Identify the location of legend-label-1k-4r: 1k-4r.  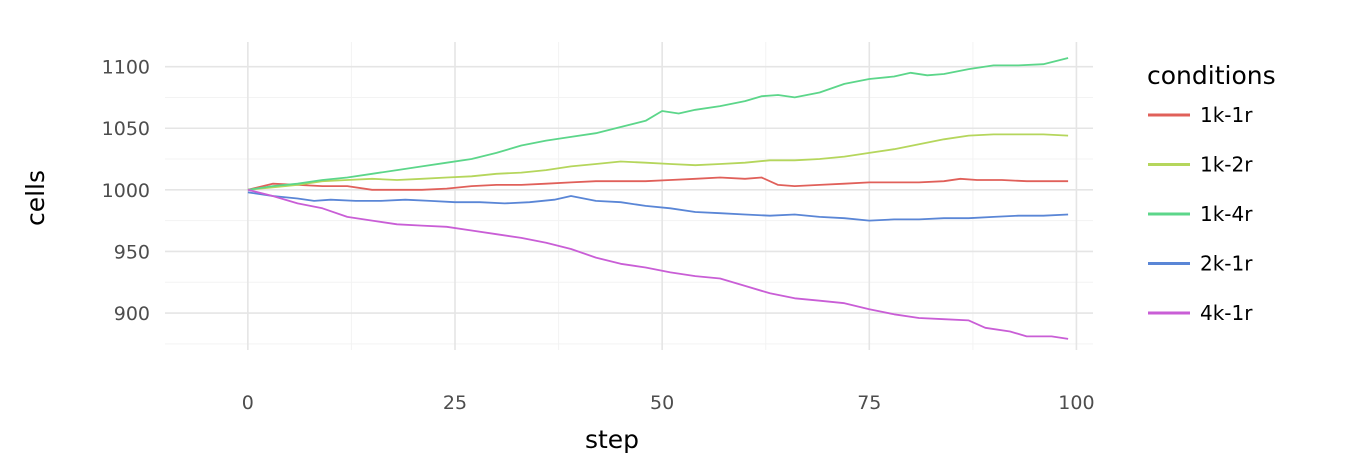
(1226, 214).